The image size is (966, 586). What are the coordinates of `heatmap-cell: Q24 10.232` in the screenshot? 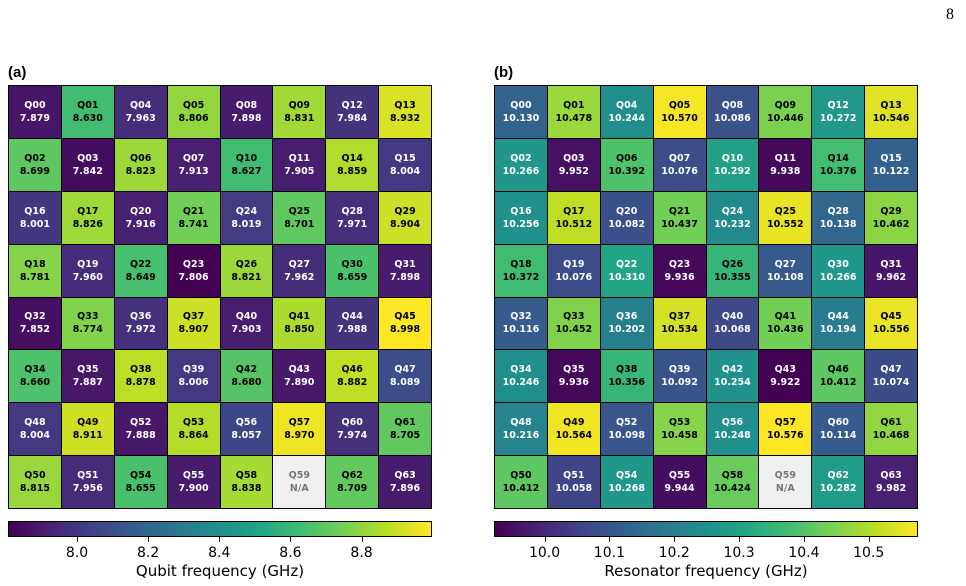 It's located at (732, 217).